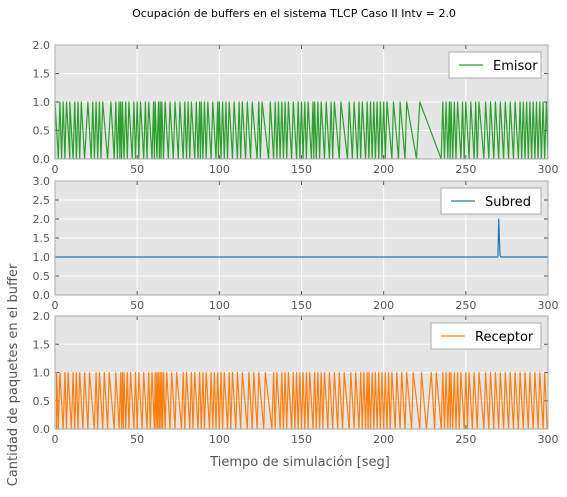  What do you see at coordinates (515, 66) in the screenshot?
I see `legend-label: Emisor` at bounding box center [515, 66].